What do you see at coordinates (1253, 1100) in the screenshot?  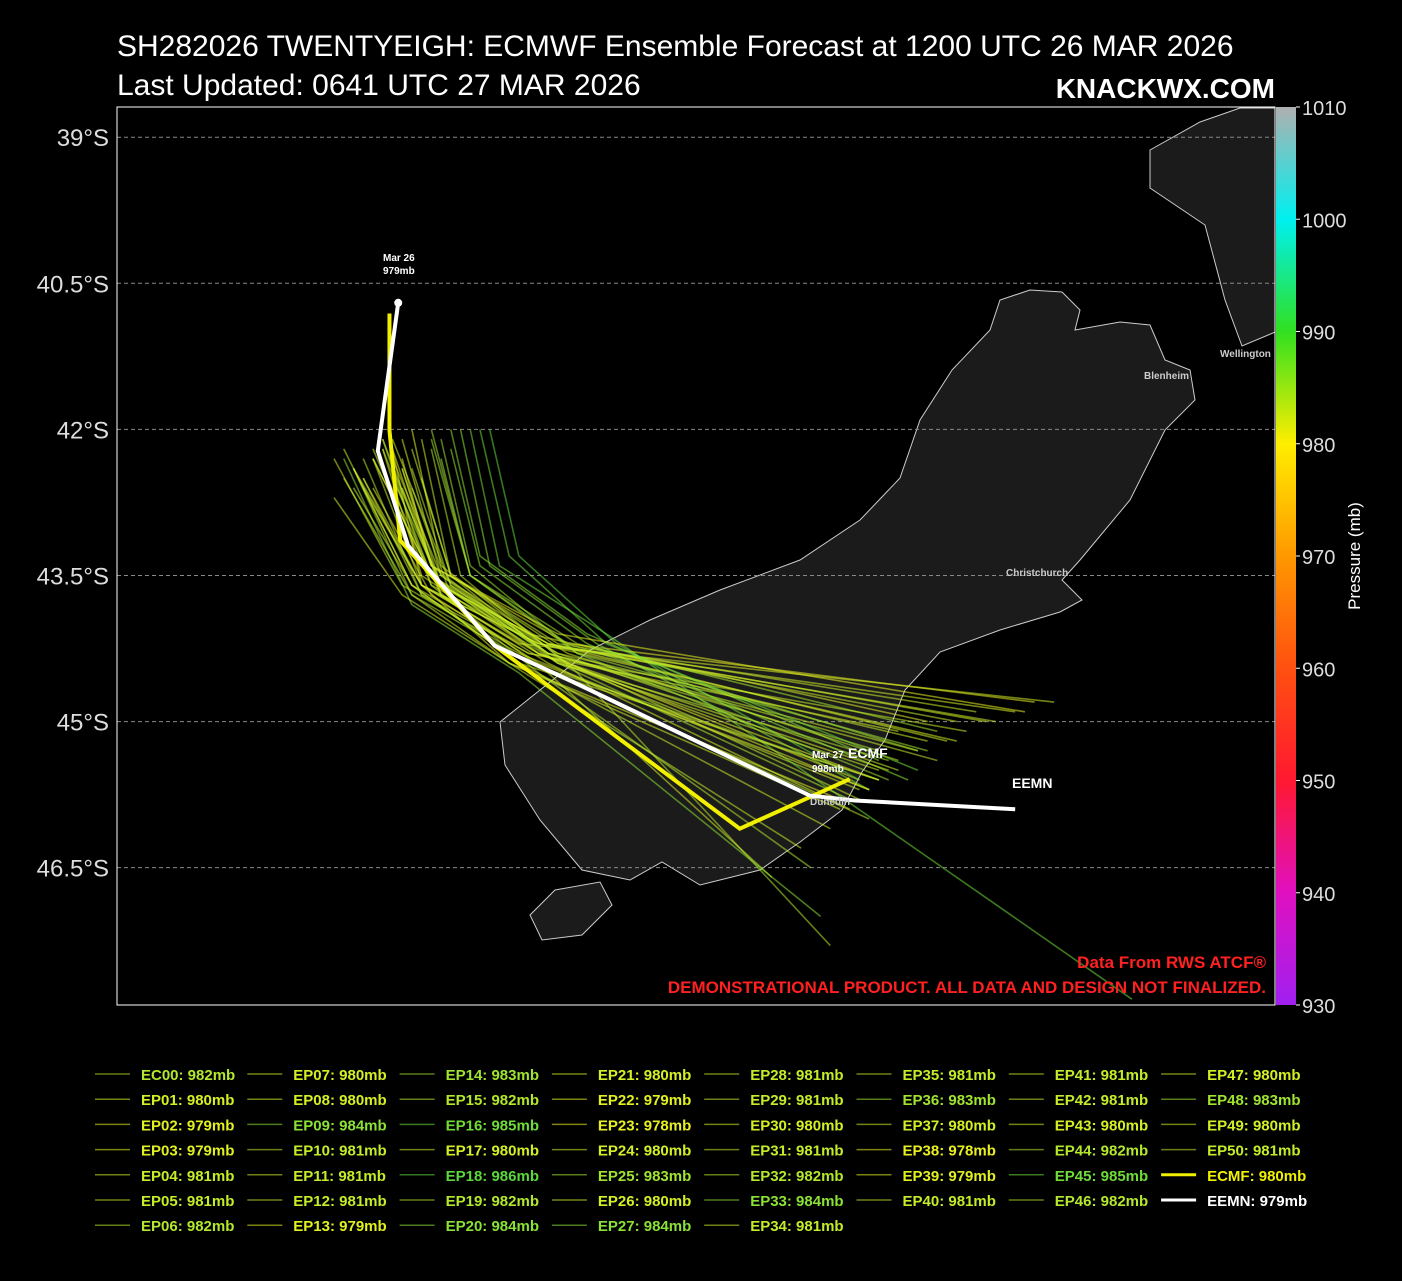 I see `legend-entry: EP48: 983mb` at bounding box center [1253, 1100].